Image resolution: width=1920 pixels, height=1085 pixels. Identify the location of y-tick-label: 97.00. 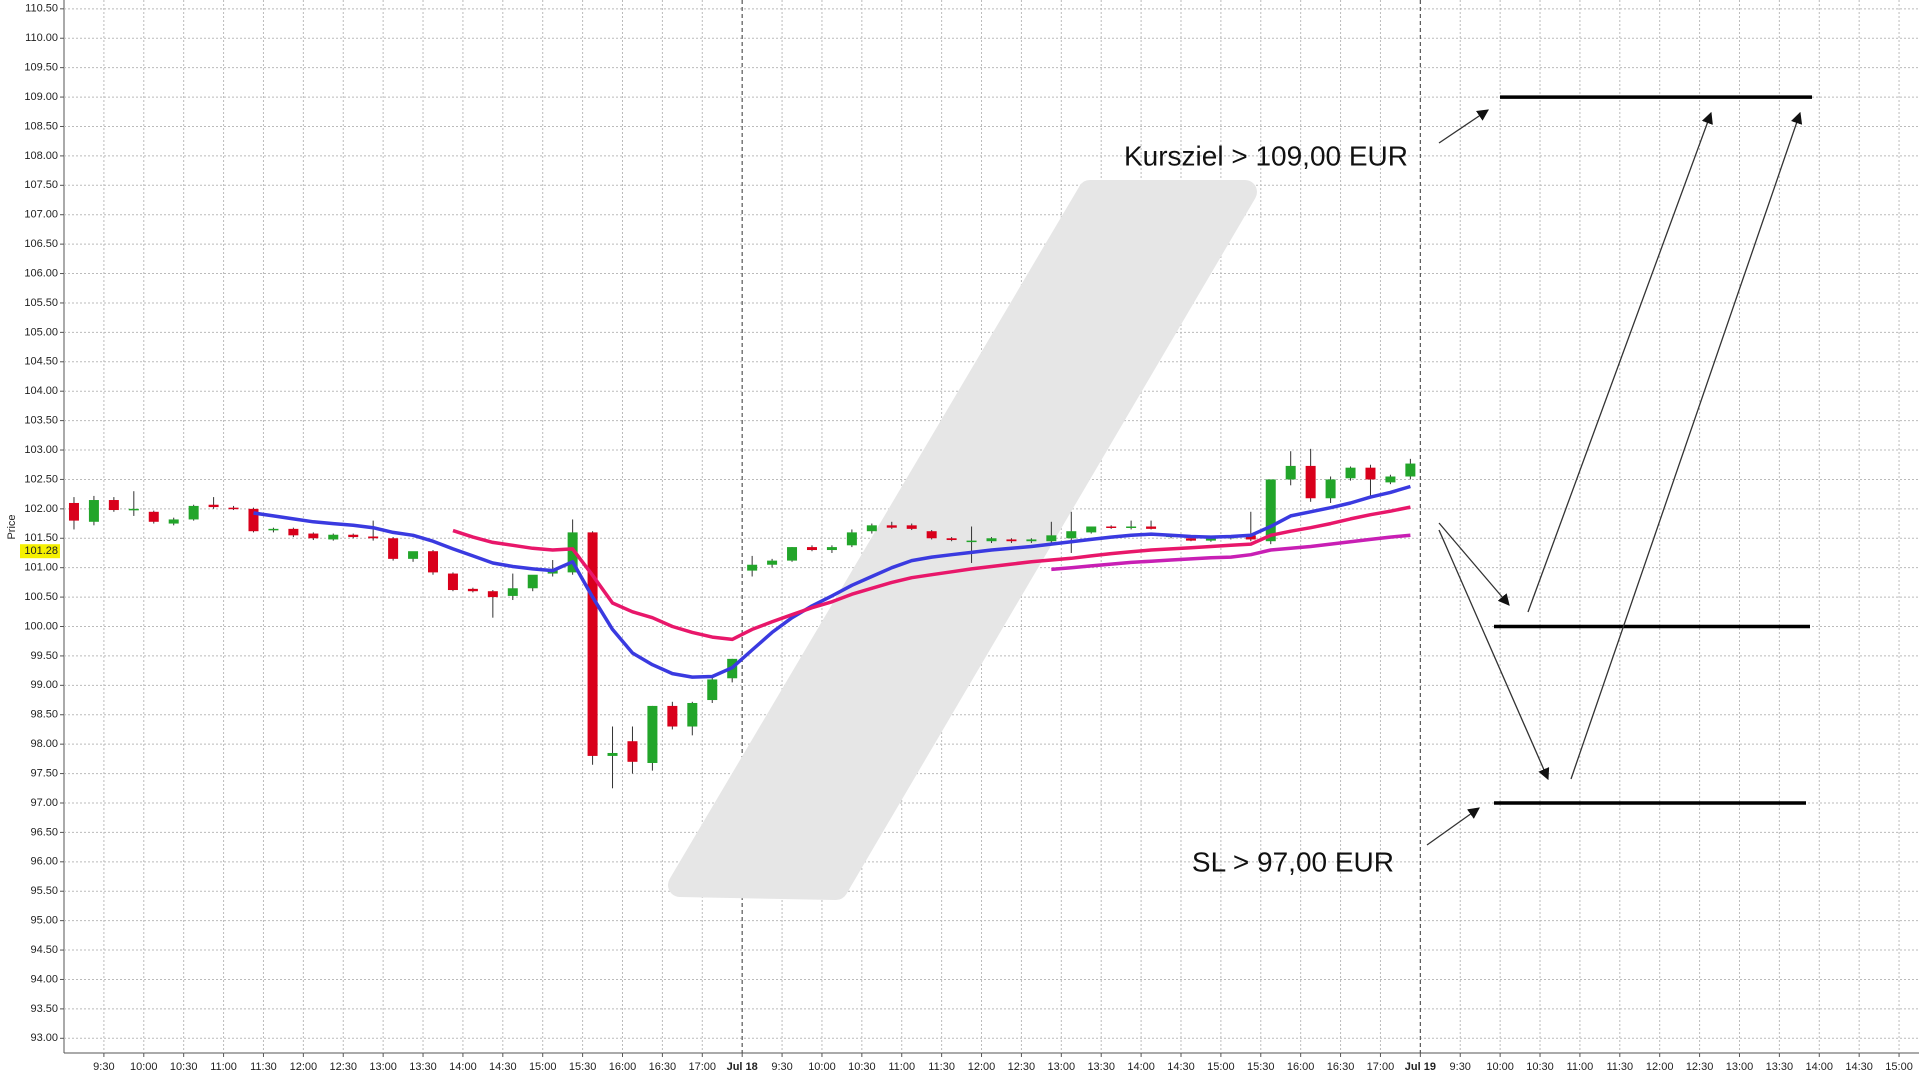
(44, 803).